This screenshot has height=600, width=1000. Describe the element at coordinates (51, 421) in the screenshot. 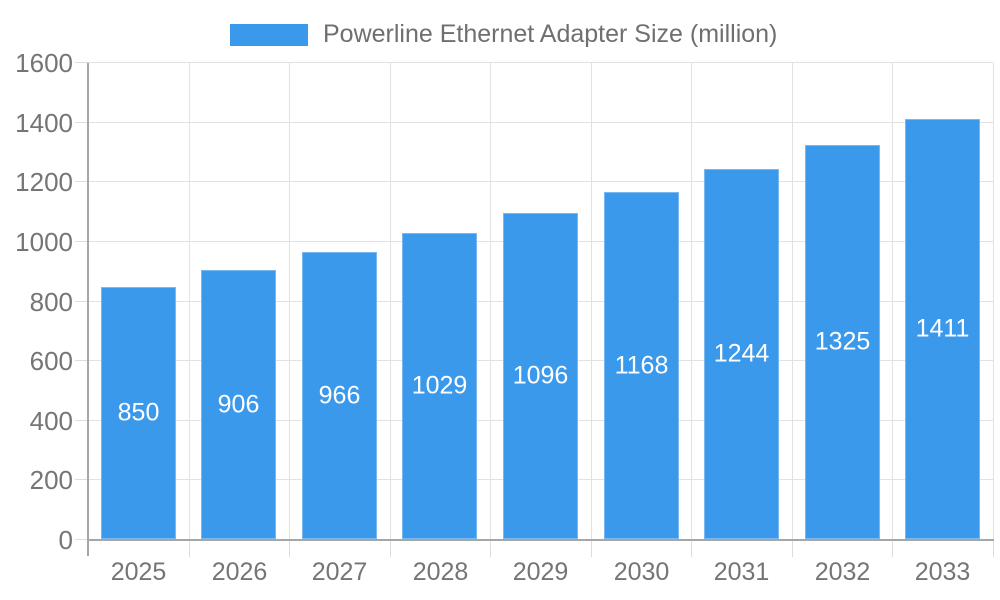

I see `y-axis-label: 400` at that location.